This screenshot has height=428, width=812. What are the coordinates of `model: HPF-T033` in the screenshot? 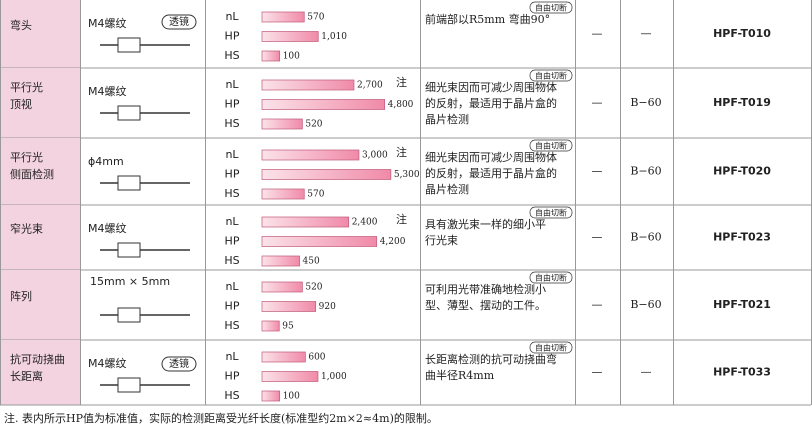 It's located at (742, 372).